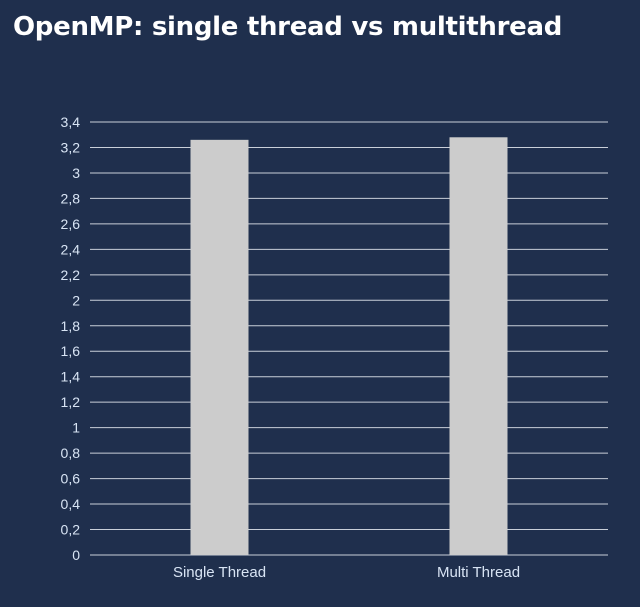 Image resolution: width=640 pixels, height=607 pixels. I want to click on y-tick-label: 2,6, so click(71, 224).